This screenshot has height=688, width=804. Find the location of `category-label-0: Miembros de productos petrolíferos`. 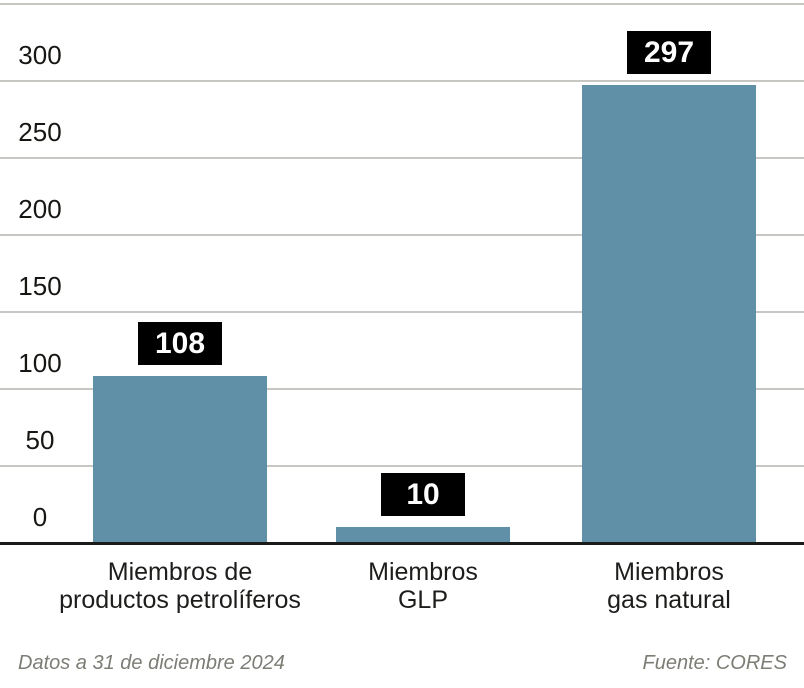

category-label-0: Miembros de productos petrolíferos is located at coordinates (180, 586).